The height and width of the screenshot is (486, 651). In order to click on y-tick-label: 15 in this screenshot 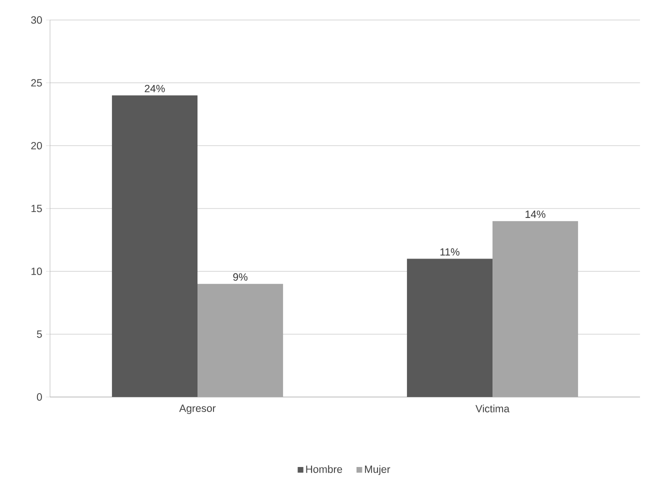, I will do `click(36, 208)`.